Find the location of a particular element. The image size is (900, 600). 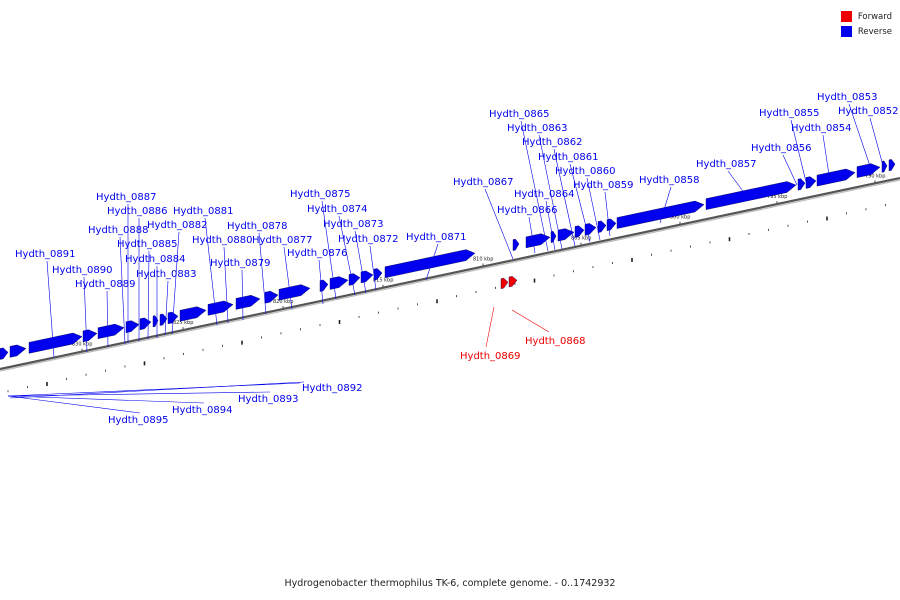

gene-label: Hydth_0876 is located at coordinates (317, 253).